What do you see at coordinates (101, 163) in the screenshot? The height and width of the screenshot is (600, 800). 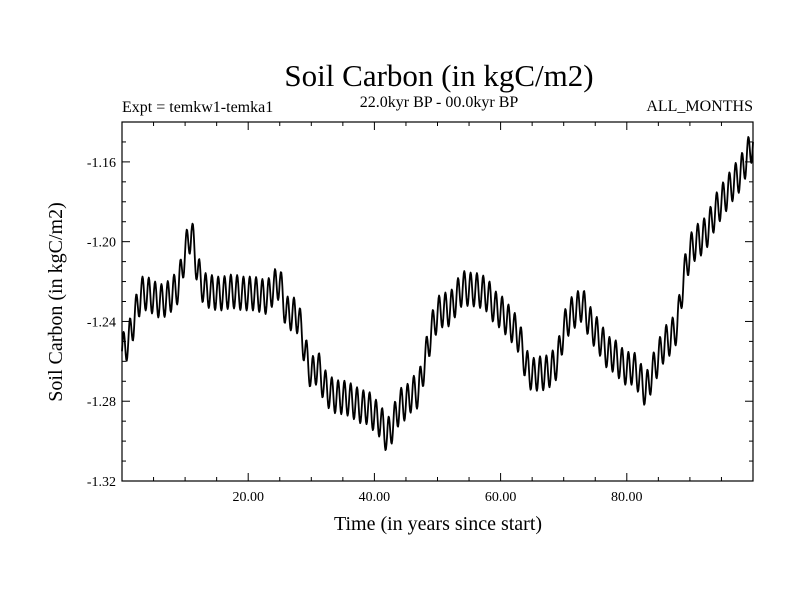 I see `y-tick-label: -1.16` at bounding box center [101, 163].